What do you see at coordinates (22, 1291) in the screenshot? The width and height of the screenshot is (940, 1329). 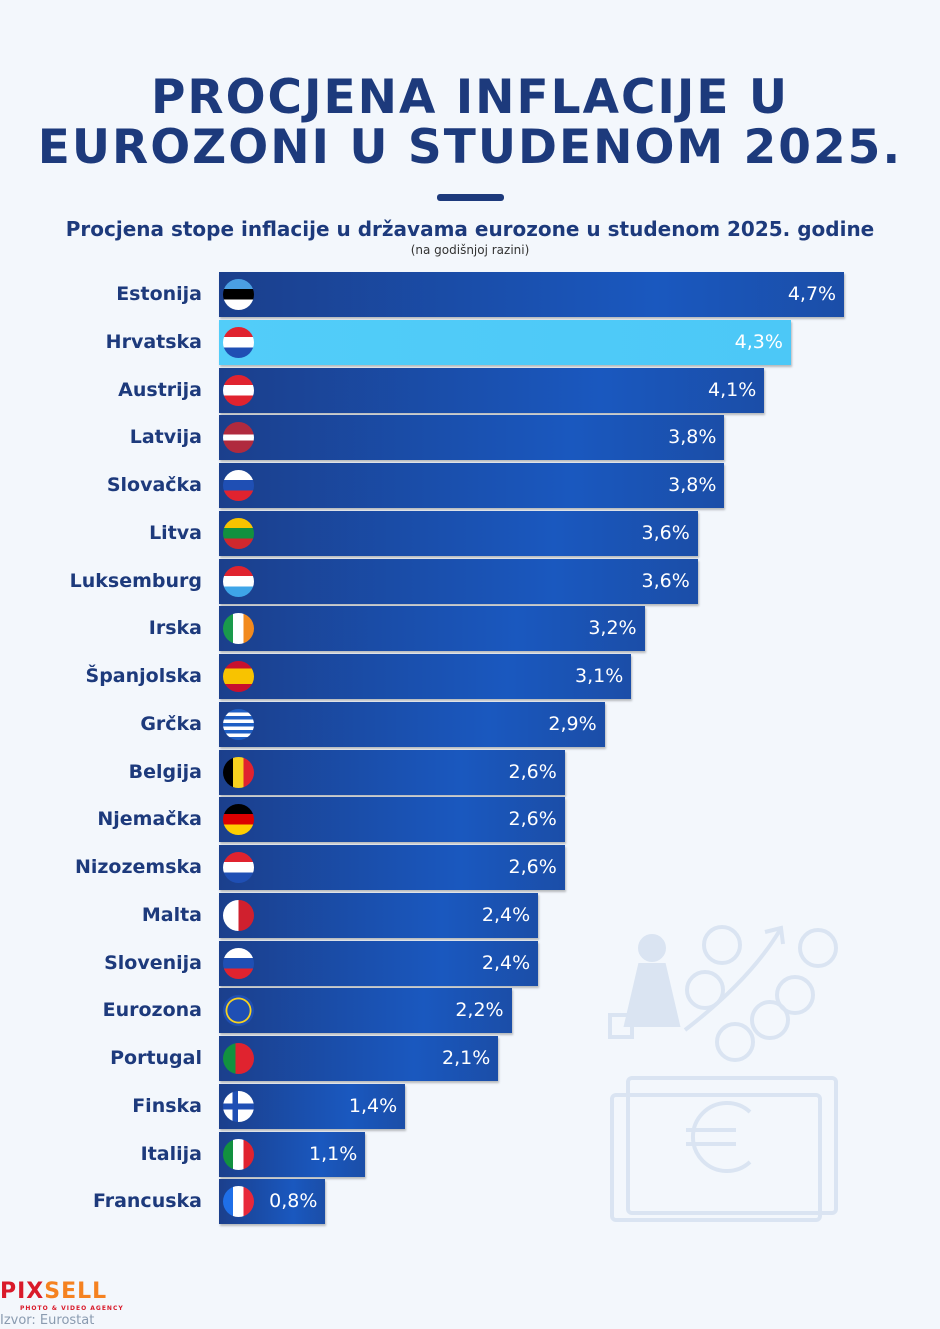 I see `logo-part-red: PIX` at bounding box center [22, 1291].